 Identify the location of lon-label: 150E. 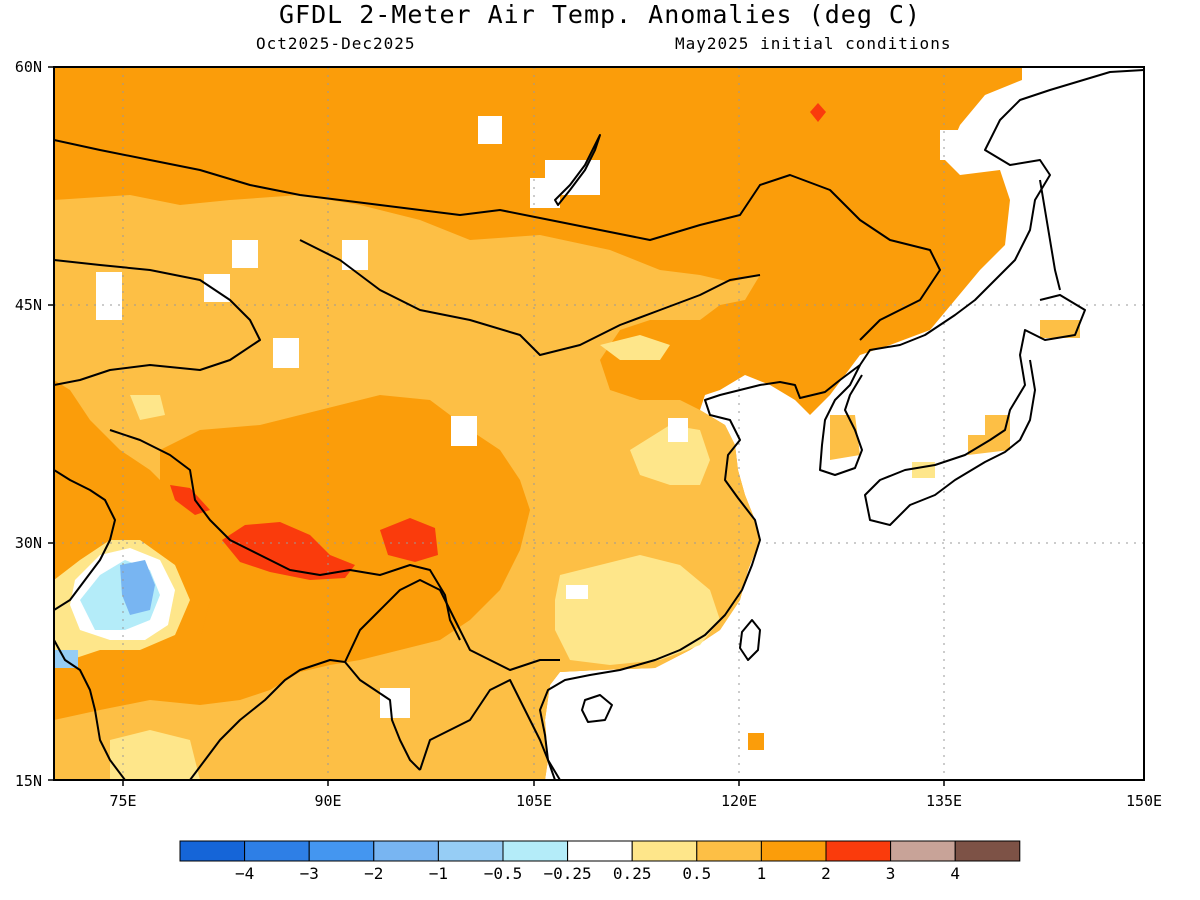
(1144, 801).